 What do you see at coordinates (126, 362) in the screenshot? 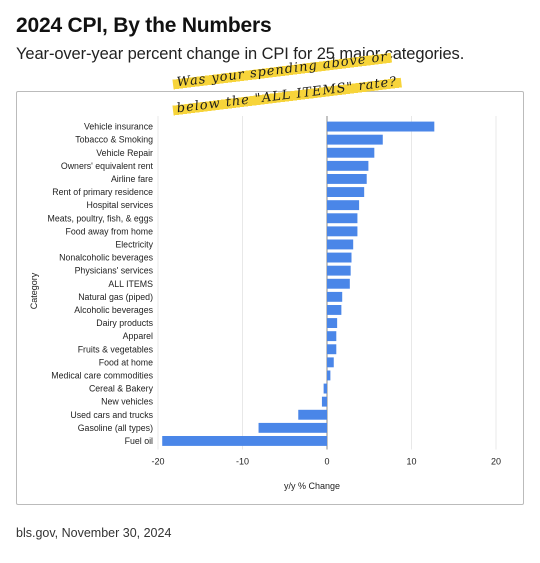
I see `category-label: Food at home` at bounding box center [126, 362].